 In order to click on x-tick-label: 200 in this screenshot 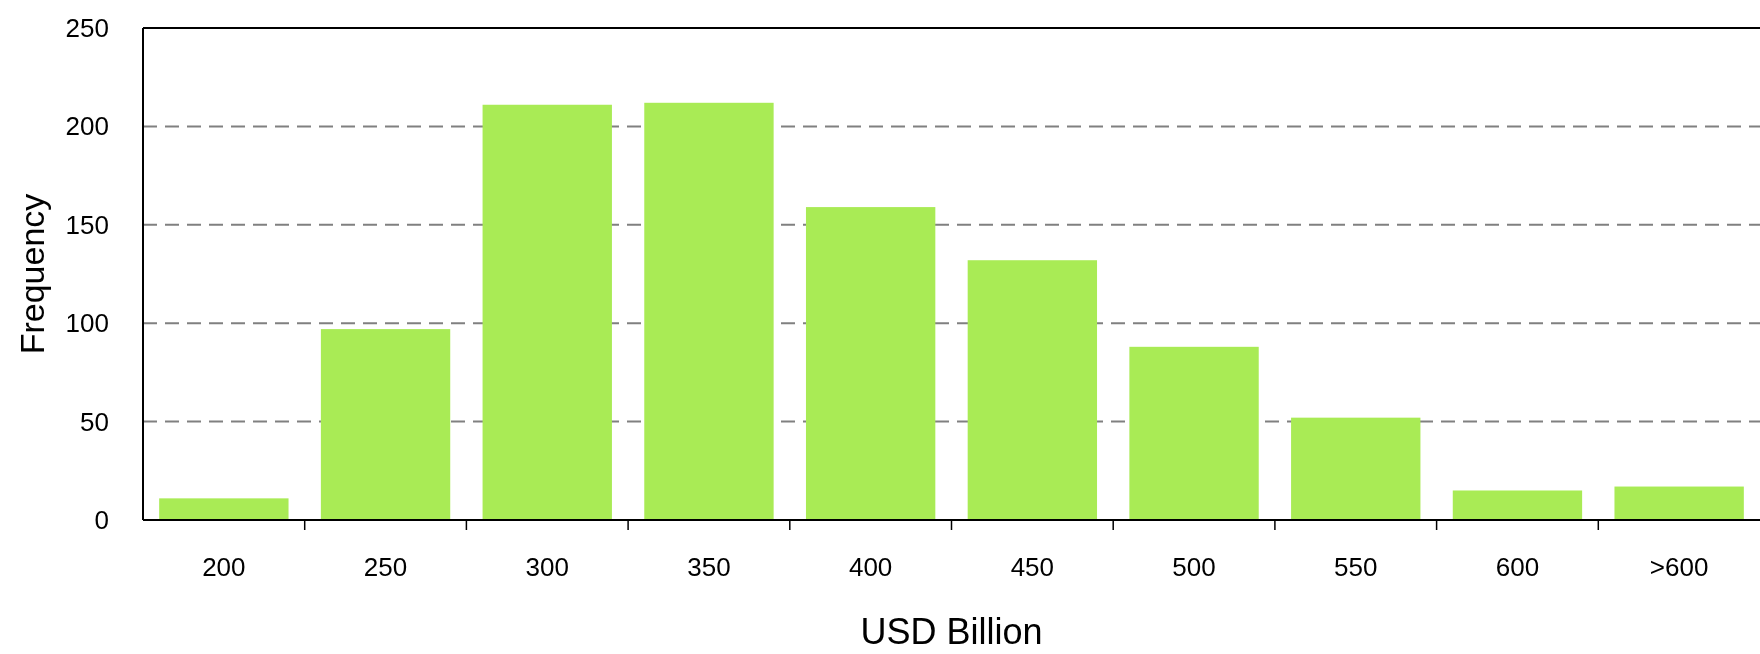, I will do `click(224, 567)`.